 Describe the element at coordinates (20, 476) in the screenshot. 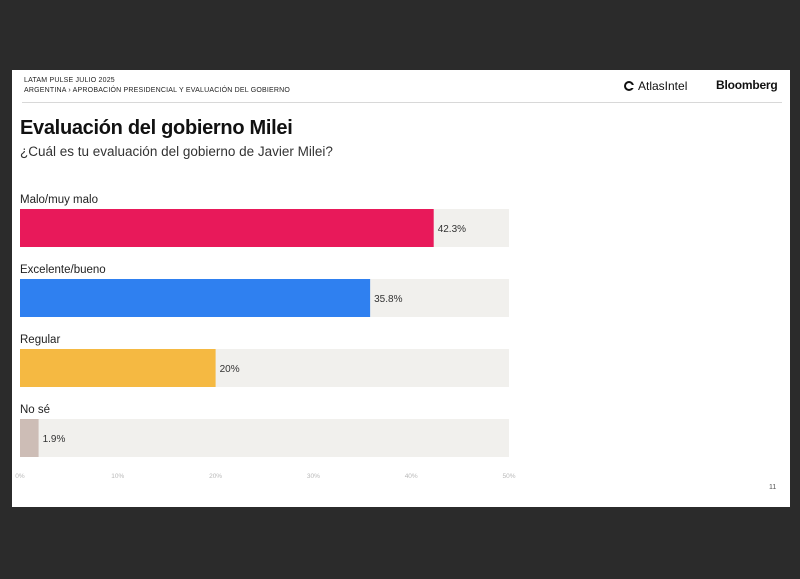

I see `x-tick-label: 0%` at that location.